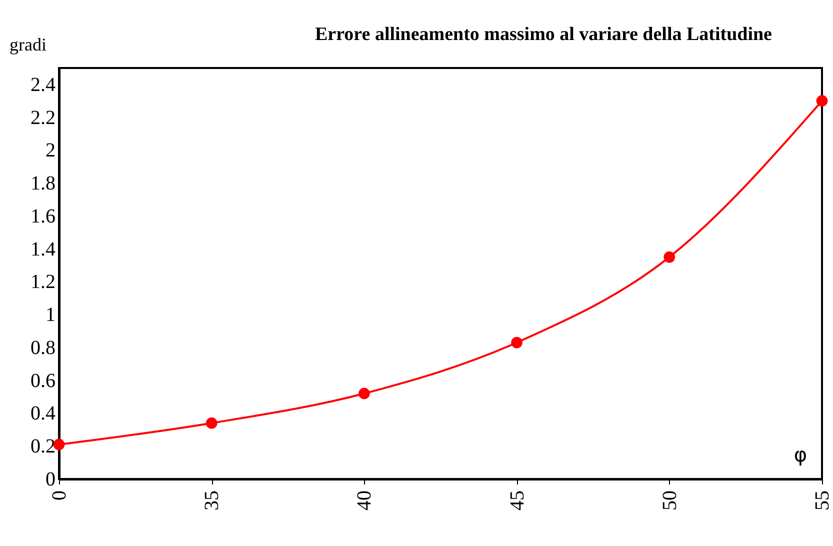 The image size is (833, 546). I want to click on x-axis-title: φ, so click(801, 454).